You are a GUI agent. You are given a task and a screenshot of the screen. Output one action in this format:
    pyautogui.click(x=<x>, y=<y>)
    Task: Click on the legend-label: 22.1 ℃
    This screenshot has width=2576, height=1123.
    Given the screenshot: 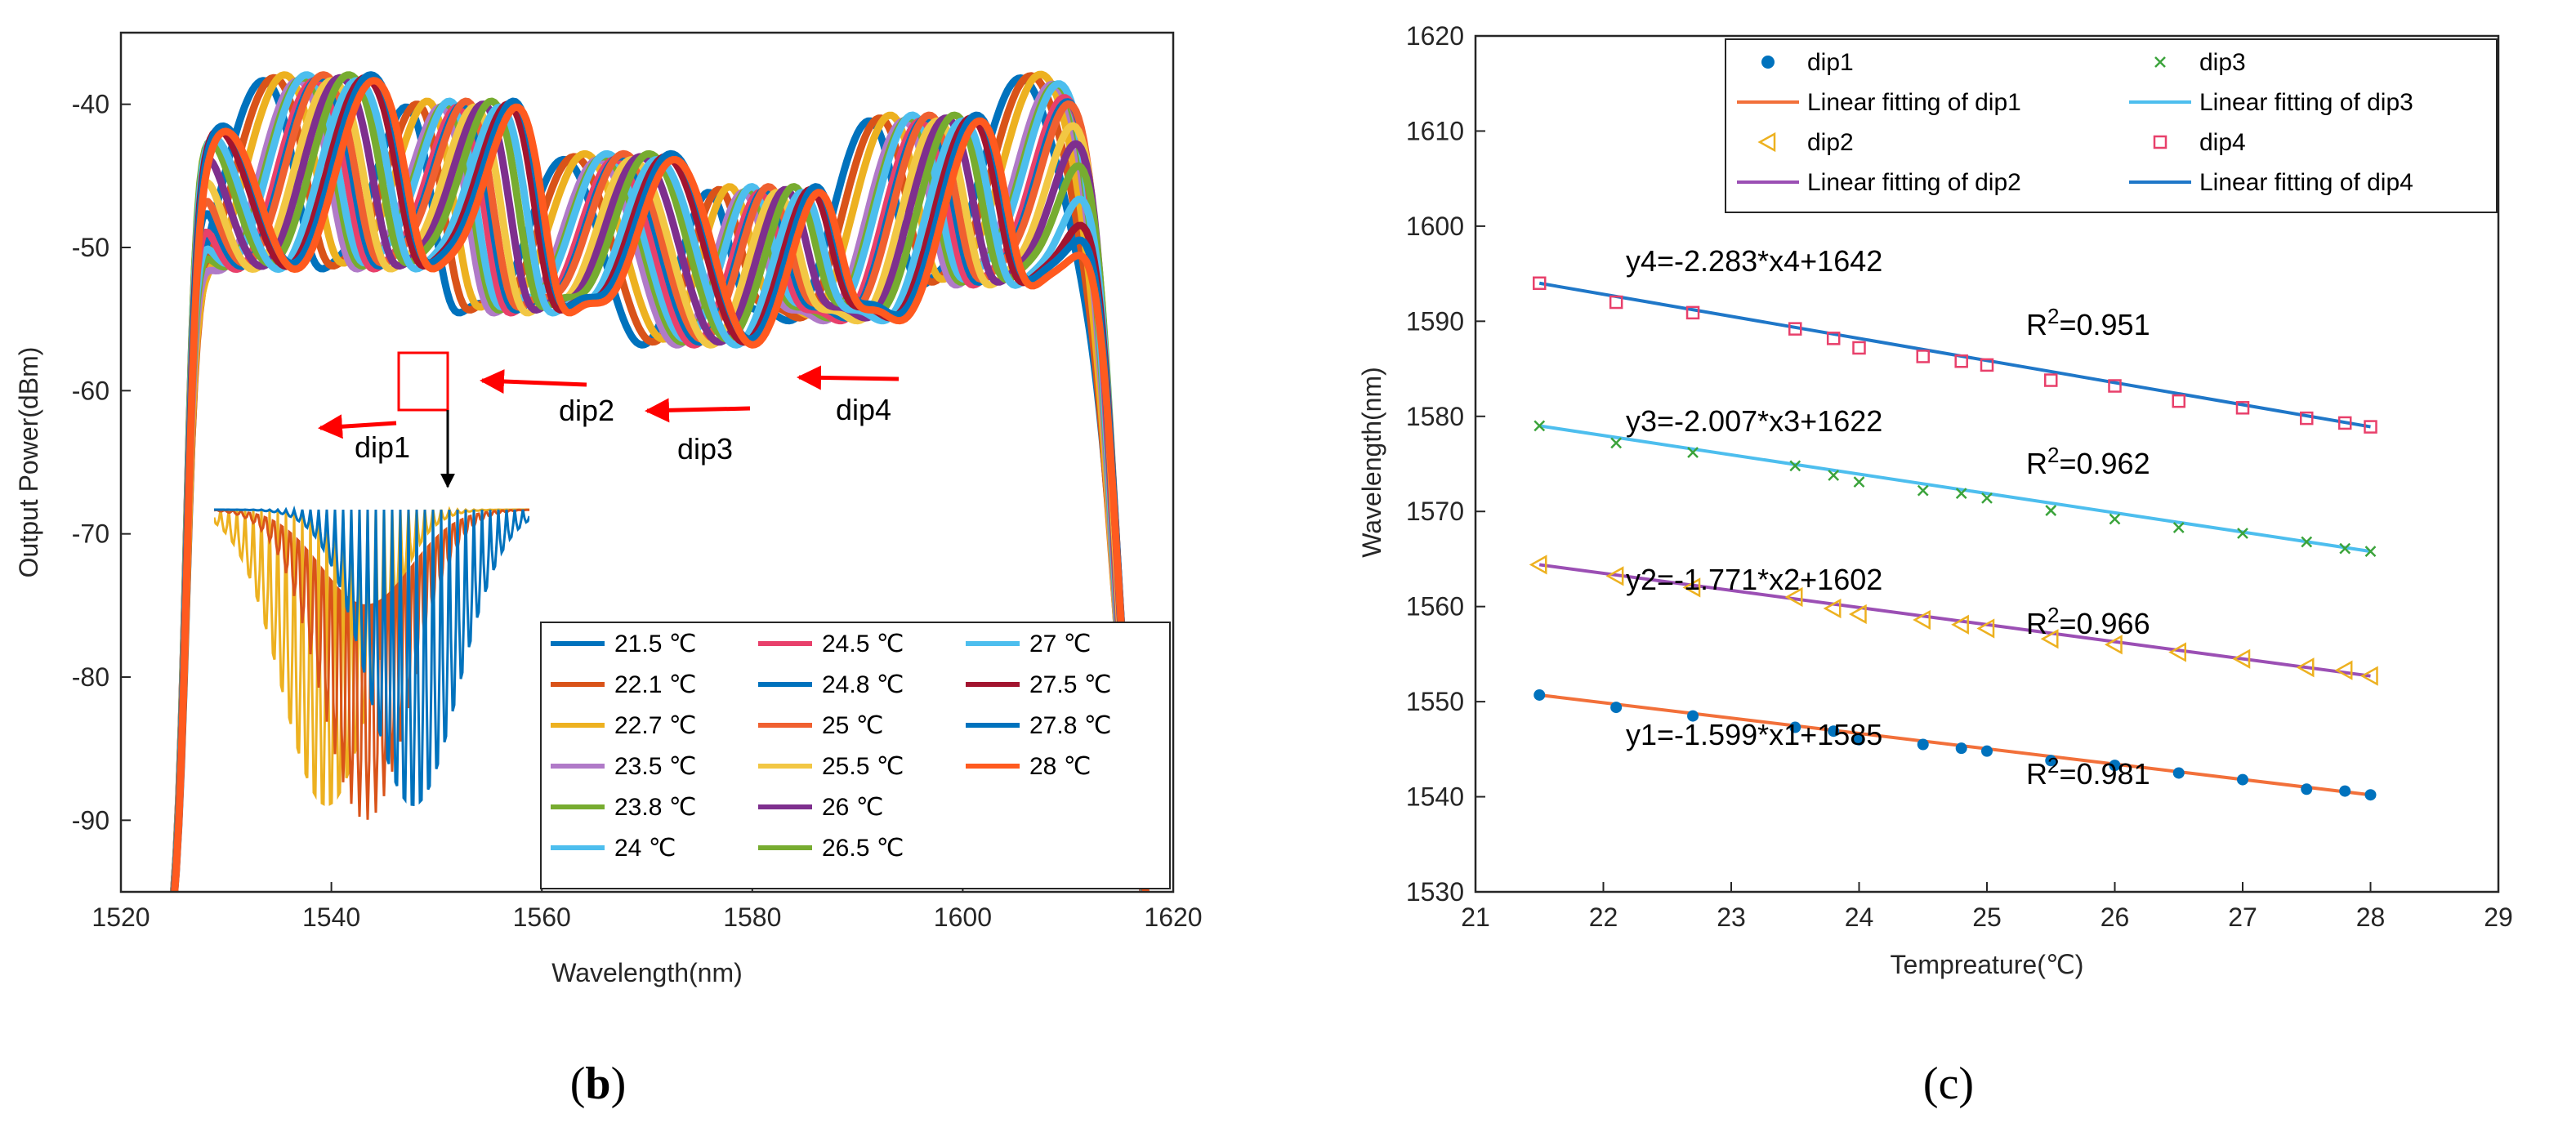 What is the action you would take?
    pyautogui.click(x=655, y=684)
    